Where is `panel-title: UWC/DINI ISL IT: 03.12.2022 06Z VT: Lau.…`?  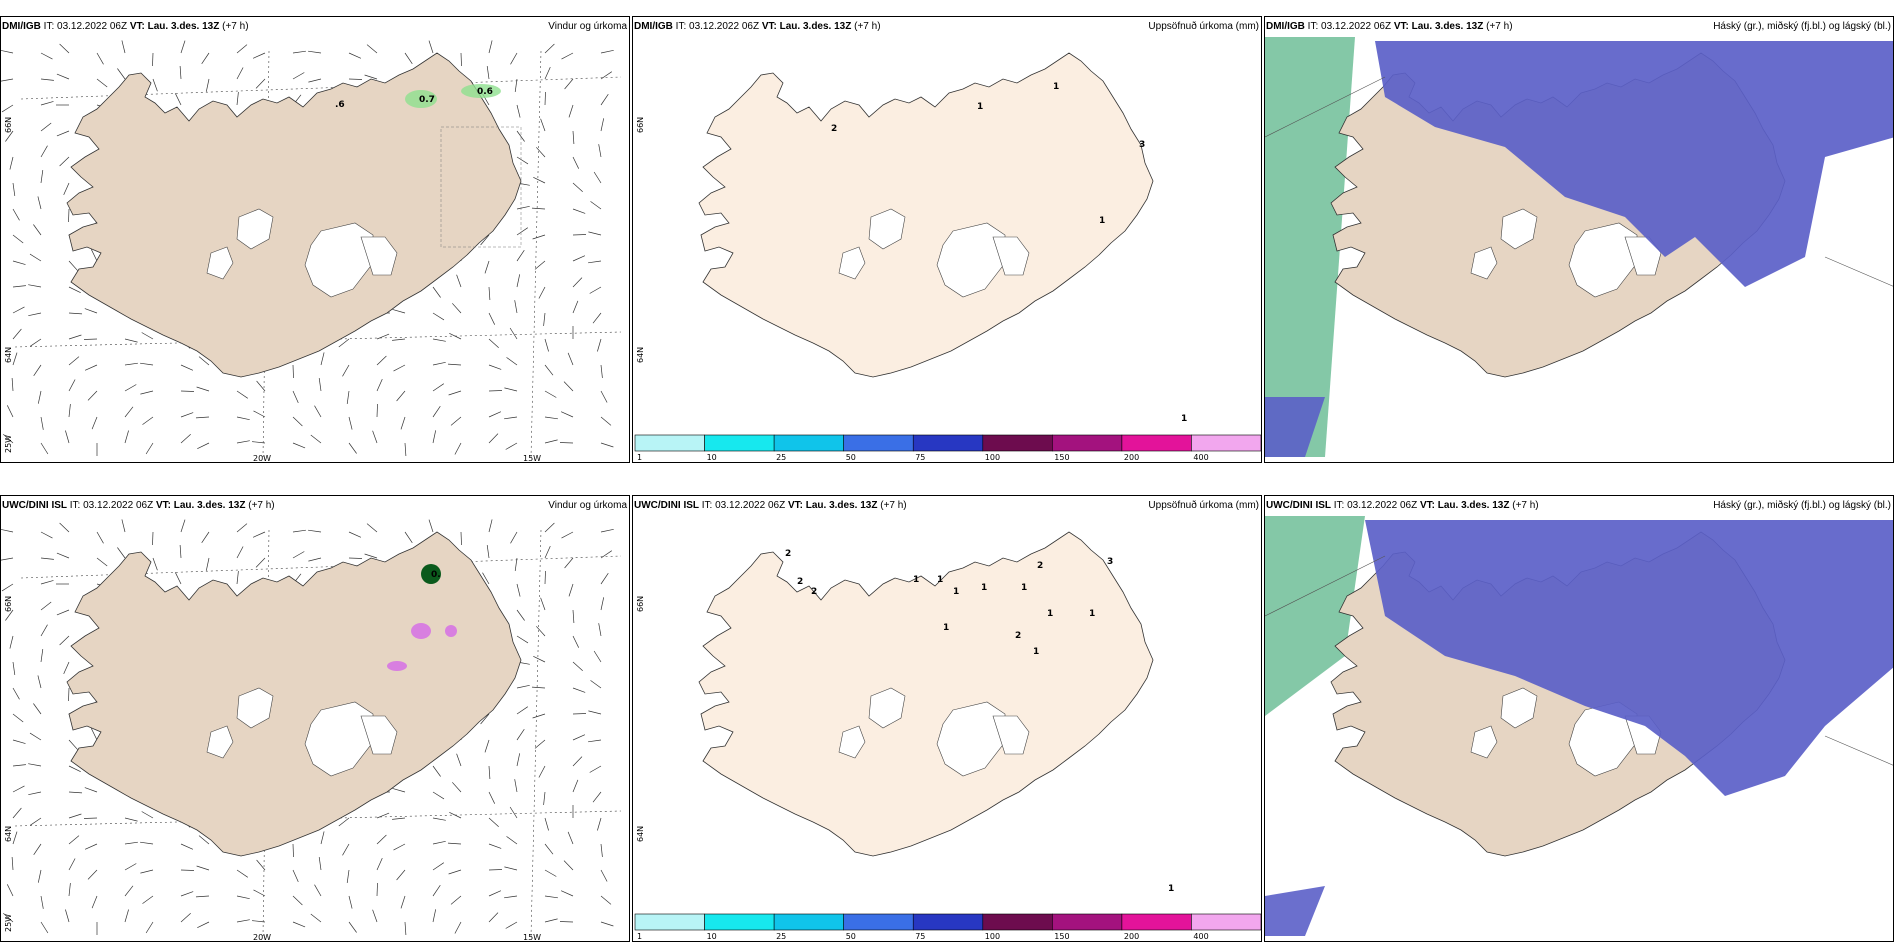
panel-title: UWC/DINI ISL IT: 03.12.2022 06Z VT: Lau.… is located at coordinates (1402, 505).